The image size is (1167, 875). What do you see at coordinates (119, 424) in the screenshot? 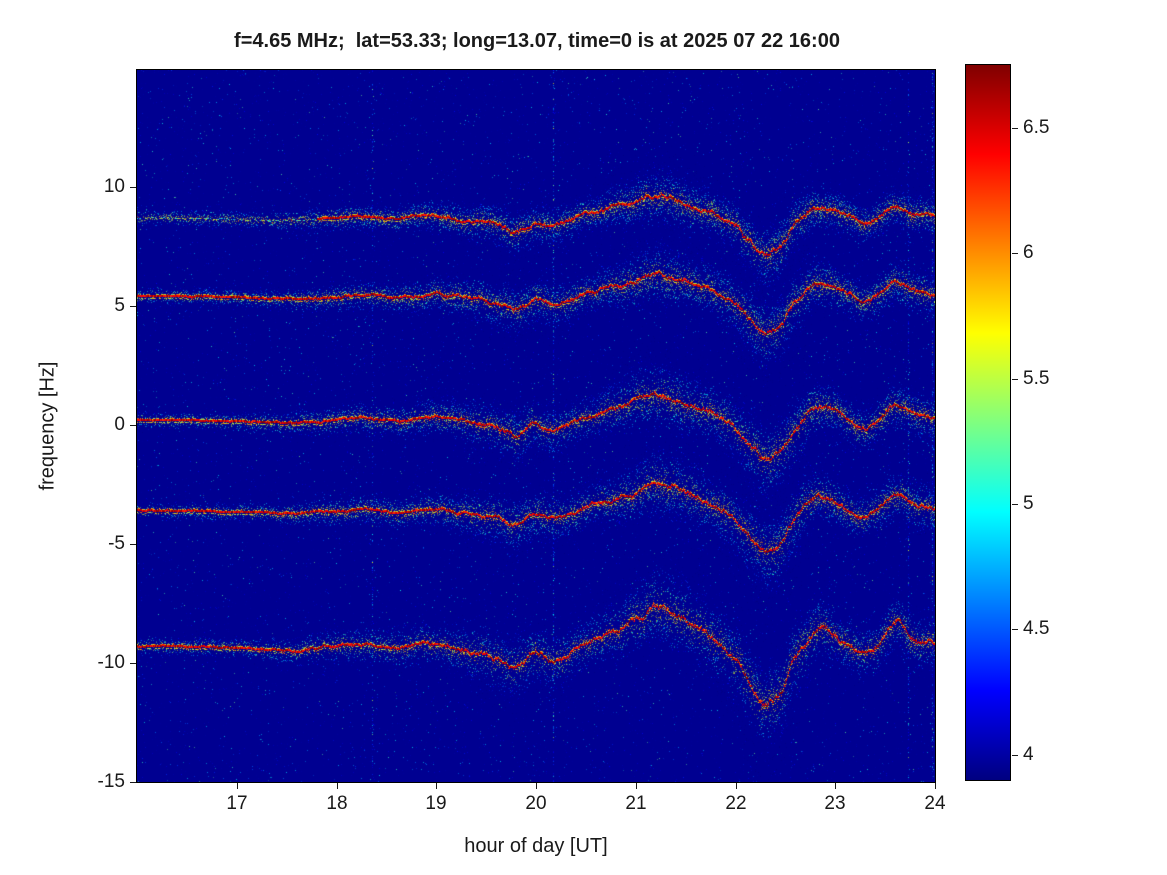
I see `y-tick-label: 0` at bounding box center [119, 424].